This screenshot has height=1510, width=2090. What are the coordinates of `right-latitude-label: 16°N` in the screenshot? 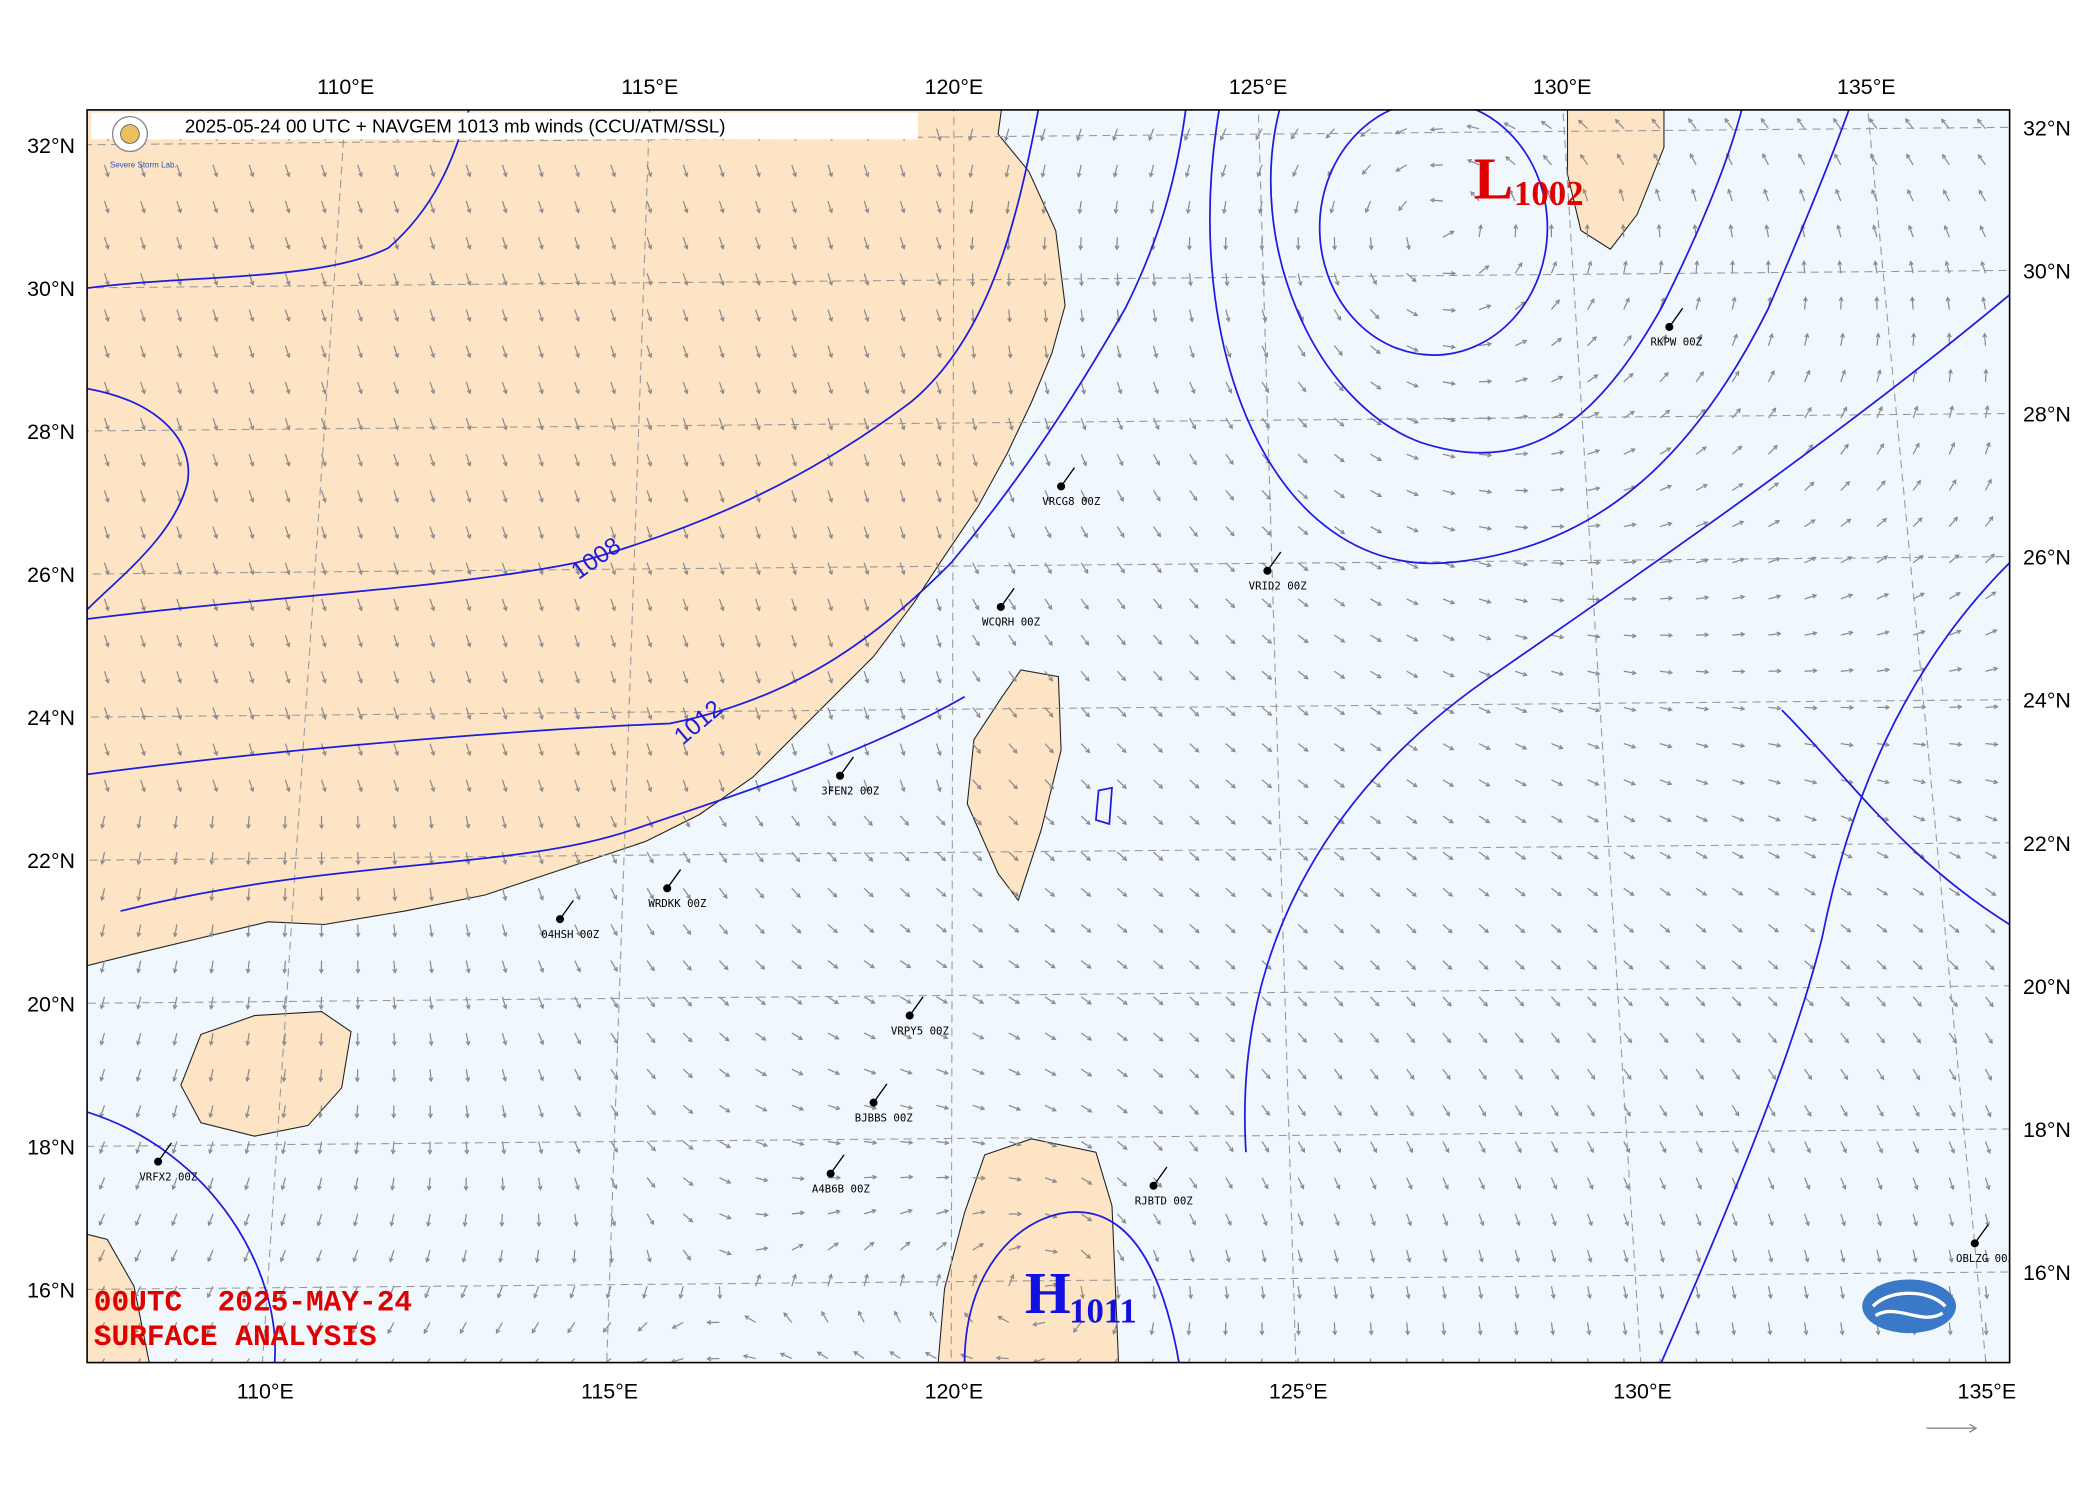 It's located at (2047, 1273).